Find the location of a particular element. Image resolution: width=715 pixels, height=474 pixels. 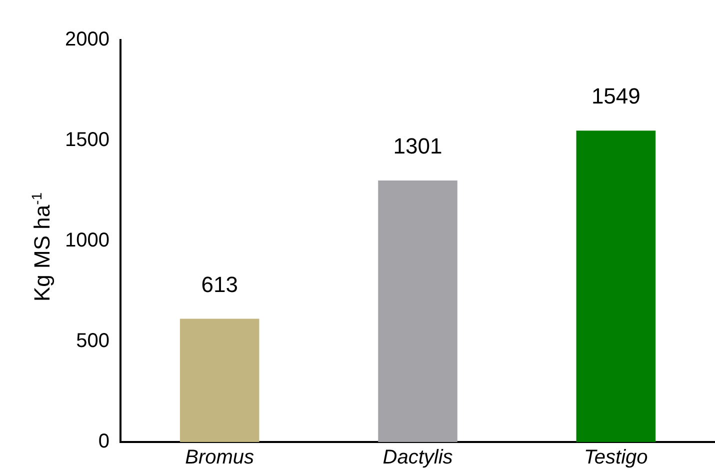

data-label: 1549 is located at coordinates (615, 96).